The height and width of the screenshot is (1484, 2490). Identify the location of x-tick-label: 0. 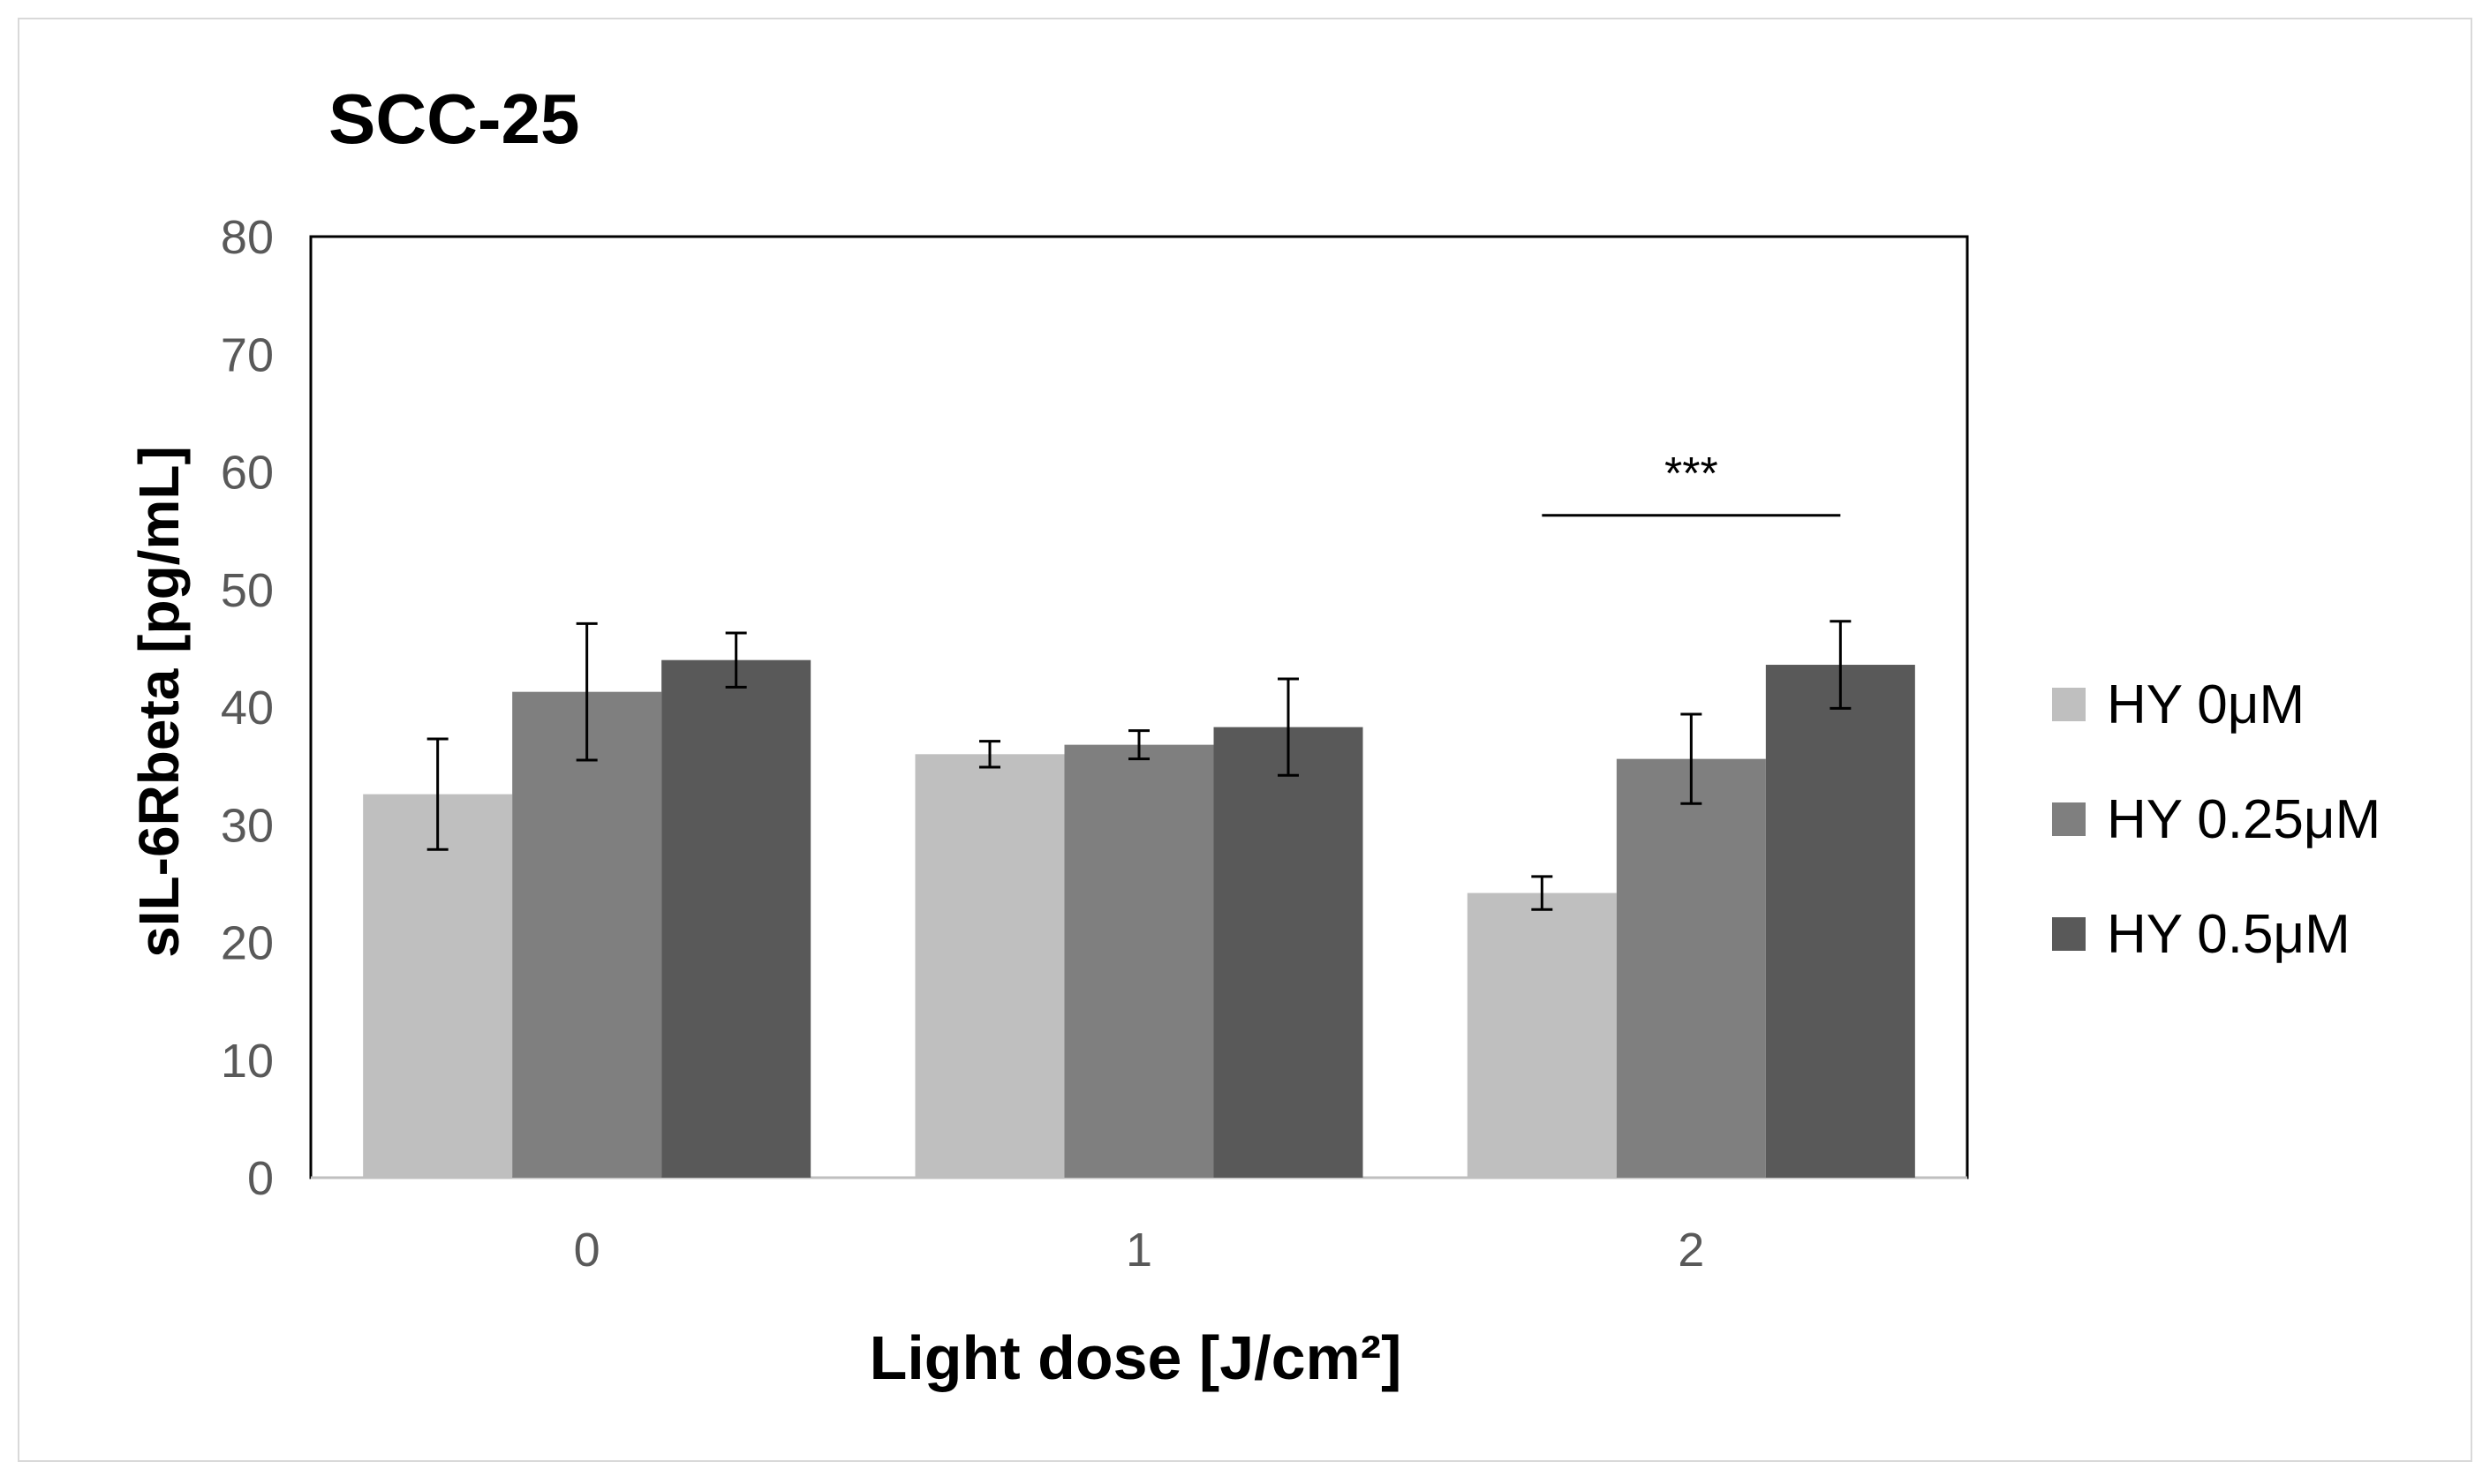
(587, 1250).